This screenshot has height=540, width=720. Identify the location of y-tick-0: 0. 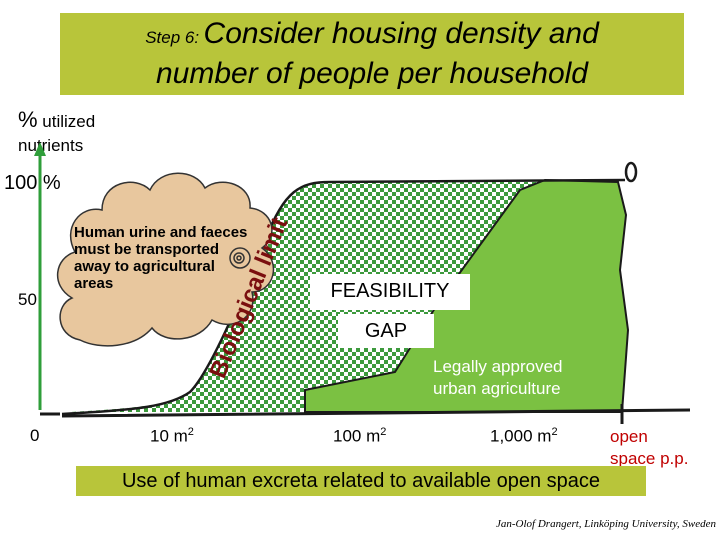
(35, 435).